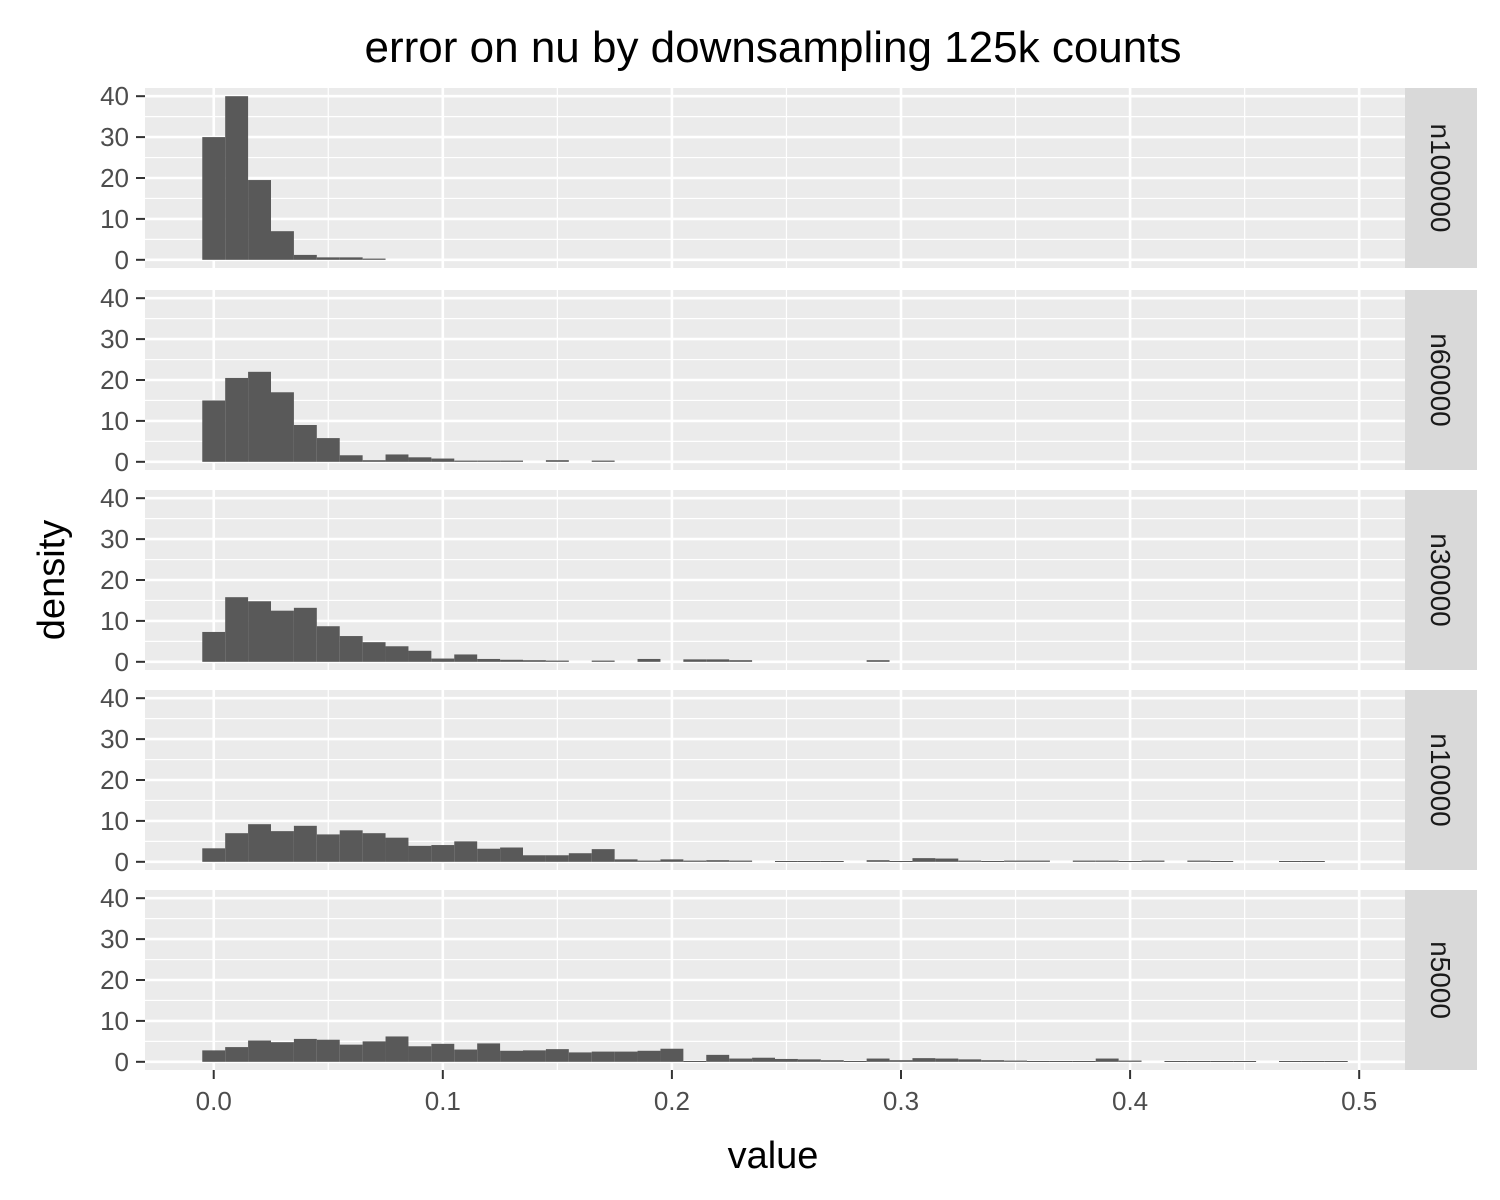  Describe the element at coordinates (1440, 379) in the screenshot. I see `facet-strip-label: n60000` at that location.